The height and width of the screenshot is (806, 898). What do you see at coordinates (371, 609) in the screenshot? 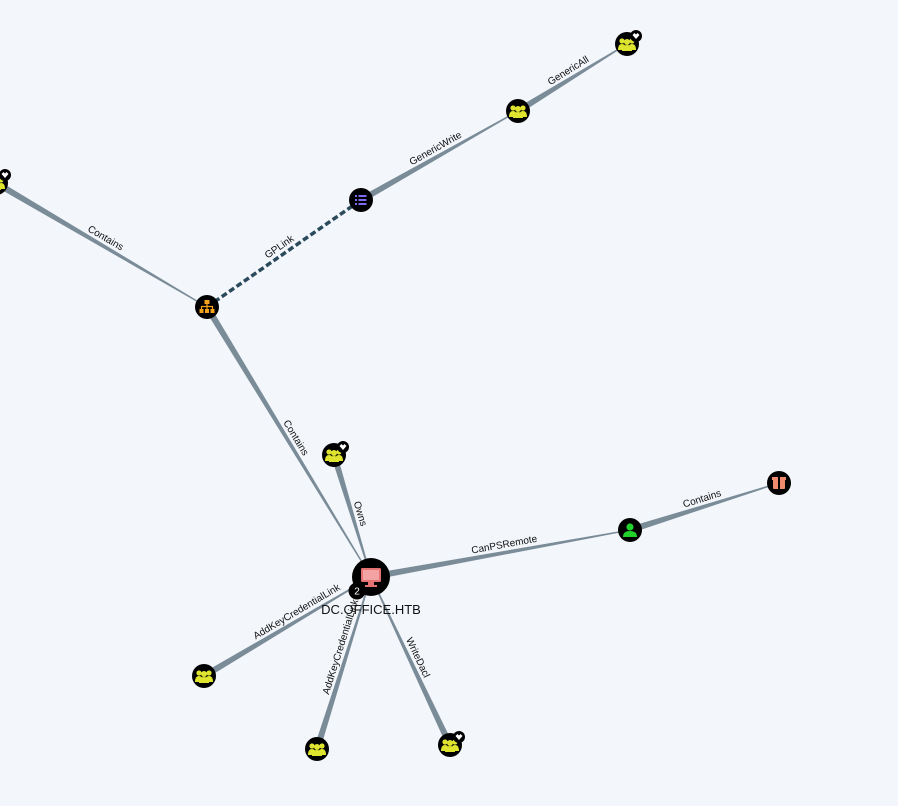
I see `node-label: DC.OFFICE.HTB` at bounding box center [371, 609].